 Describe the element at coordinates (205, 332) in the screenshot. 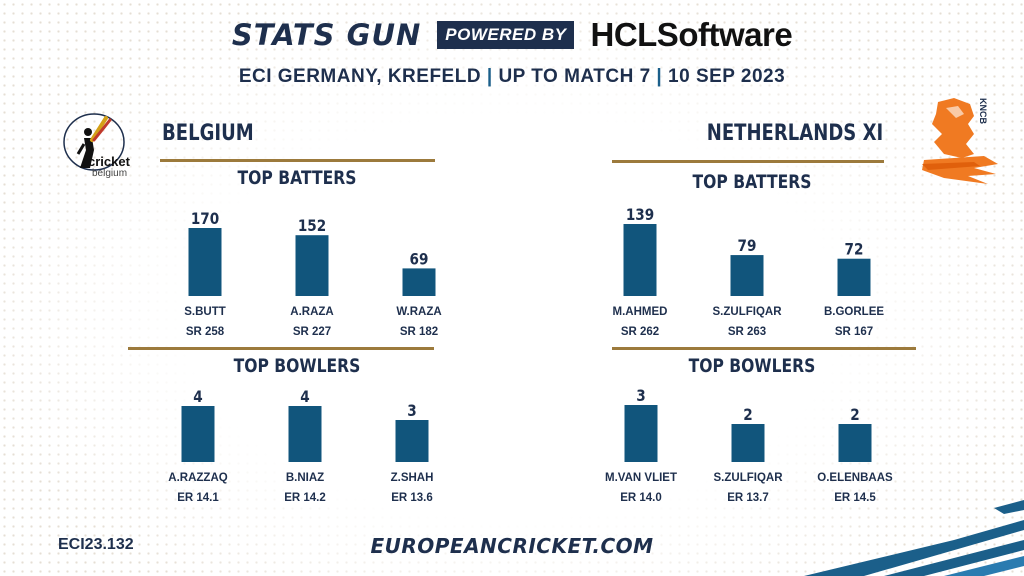

I see `player-rate-label: SR 258` at that location.